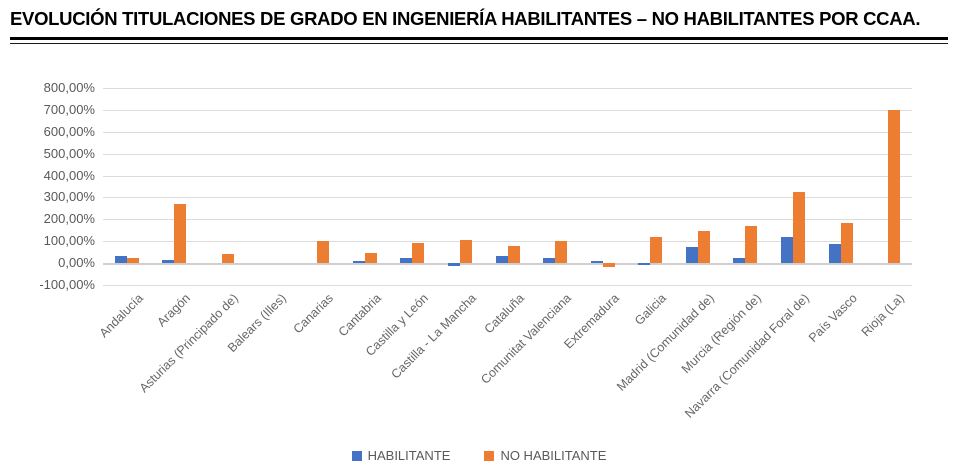 This screenshot has height=476, width=958. I want to click on x-axis-label: Rioja (La), so click(883, 315).